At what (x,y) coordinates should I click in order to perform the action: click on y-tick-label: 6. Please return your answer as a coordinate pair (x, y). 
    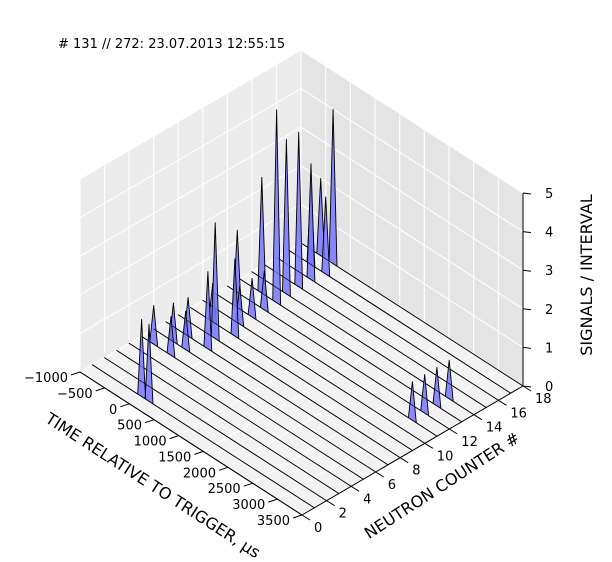
    Looking at the image, I should click on (392, 485).